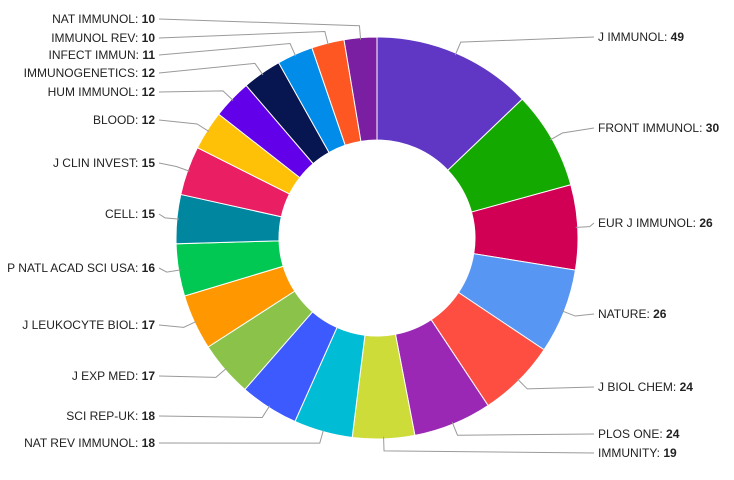 The height and width of the screenshot is (480, 734). What do you see at coordinates (148, 55) in the screenshot?
I see `slice-label-value: 11` at bounding box center [148, 55].